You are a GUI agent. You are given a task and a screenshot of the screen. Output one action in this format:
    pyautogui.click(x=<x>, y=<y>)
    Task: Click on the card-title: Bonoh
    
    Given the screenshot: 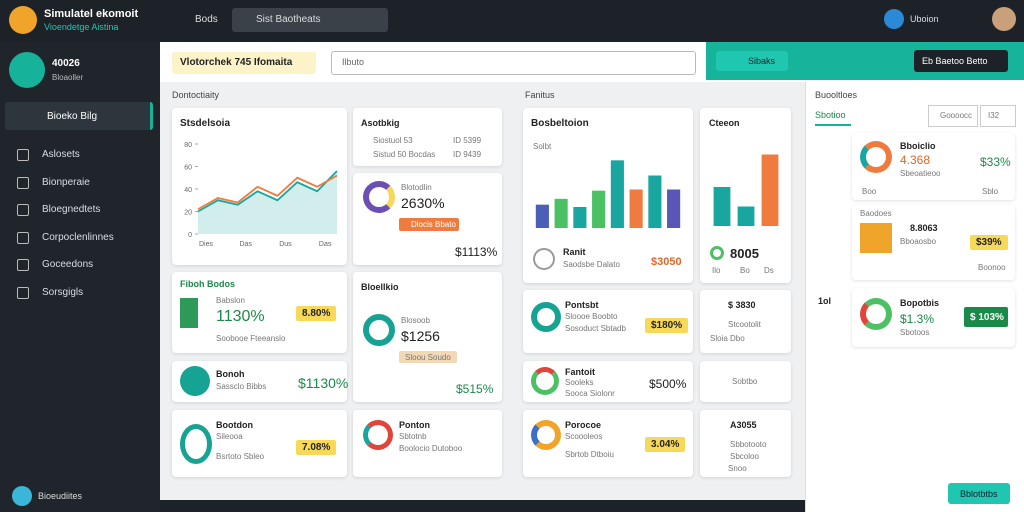 What is the action you would take?
    pyautogui.click(x=230, y=374)
    